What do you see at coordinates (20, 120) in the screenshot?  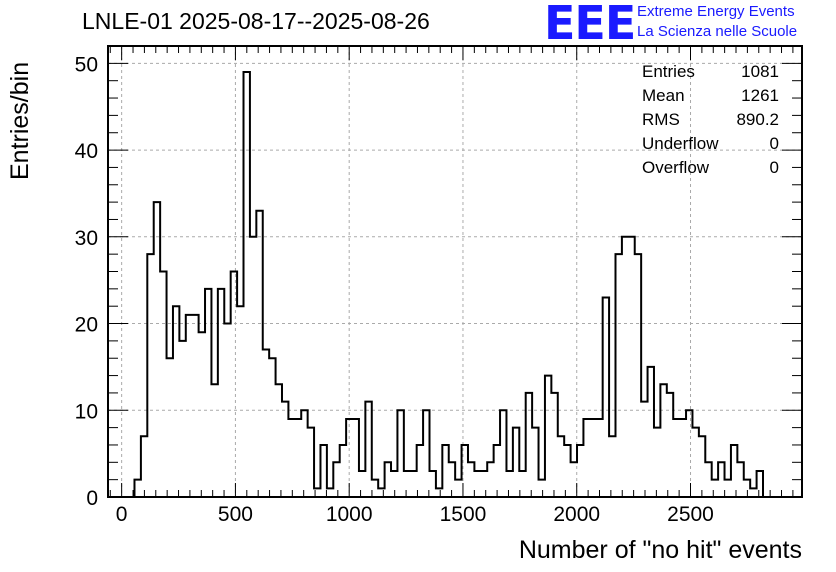 I see `y-axis-label: Entries/bin` at bounding box center [20, 120].